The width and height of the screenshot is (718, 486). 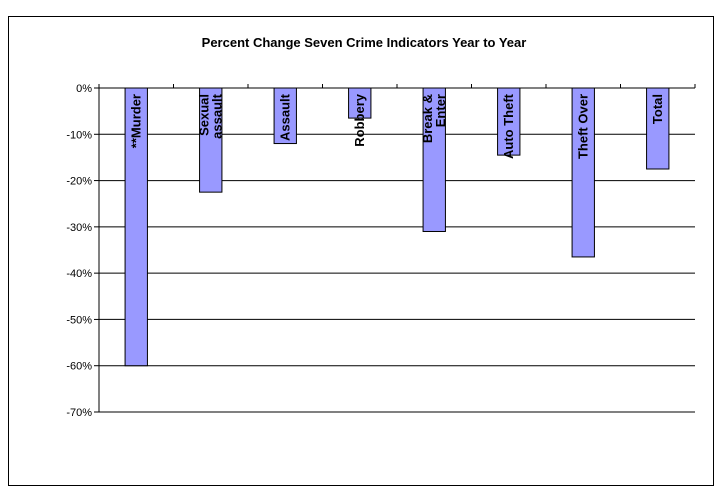 What do you see at coordinates (79, 274) in the screenshot?
I see `y-tick-label: -40%` at bounding box center [79, 274].